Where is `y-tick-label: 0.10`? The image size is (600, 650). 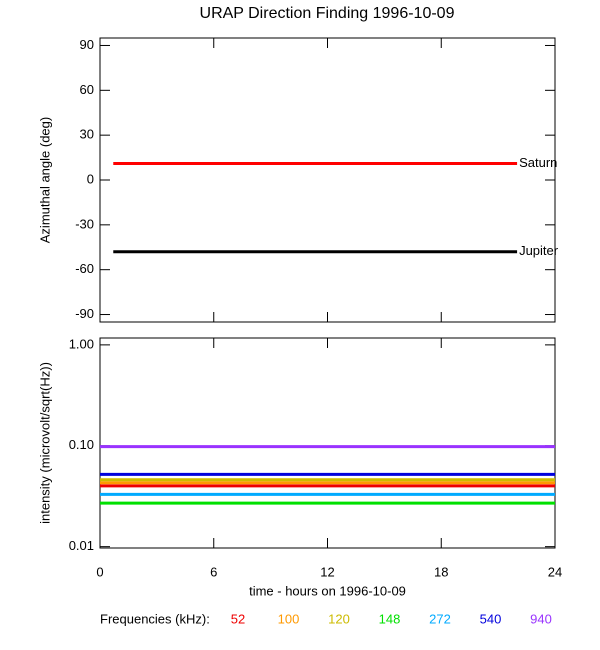 y-tick-label: 0.10 is located at coordinates (81, 444).